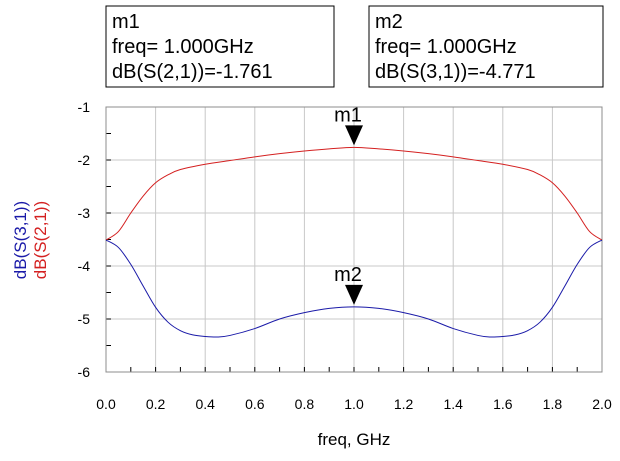 The image size is (620, 461). What do you see at coordinates (84, 319) in the screenshot?
I see `y-tick-label: -5` at bounding box center [84, 319].